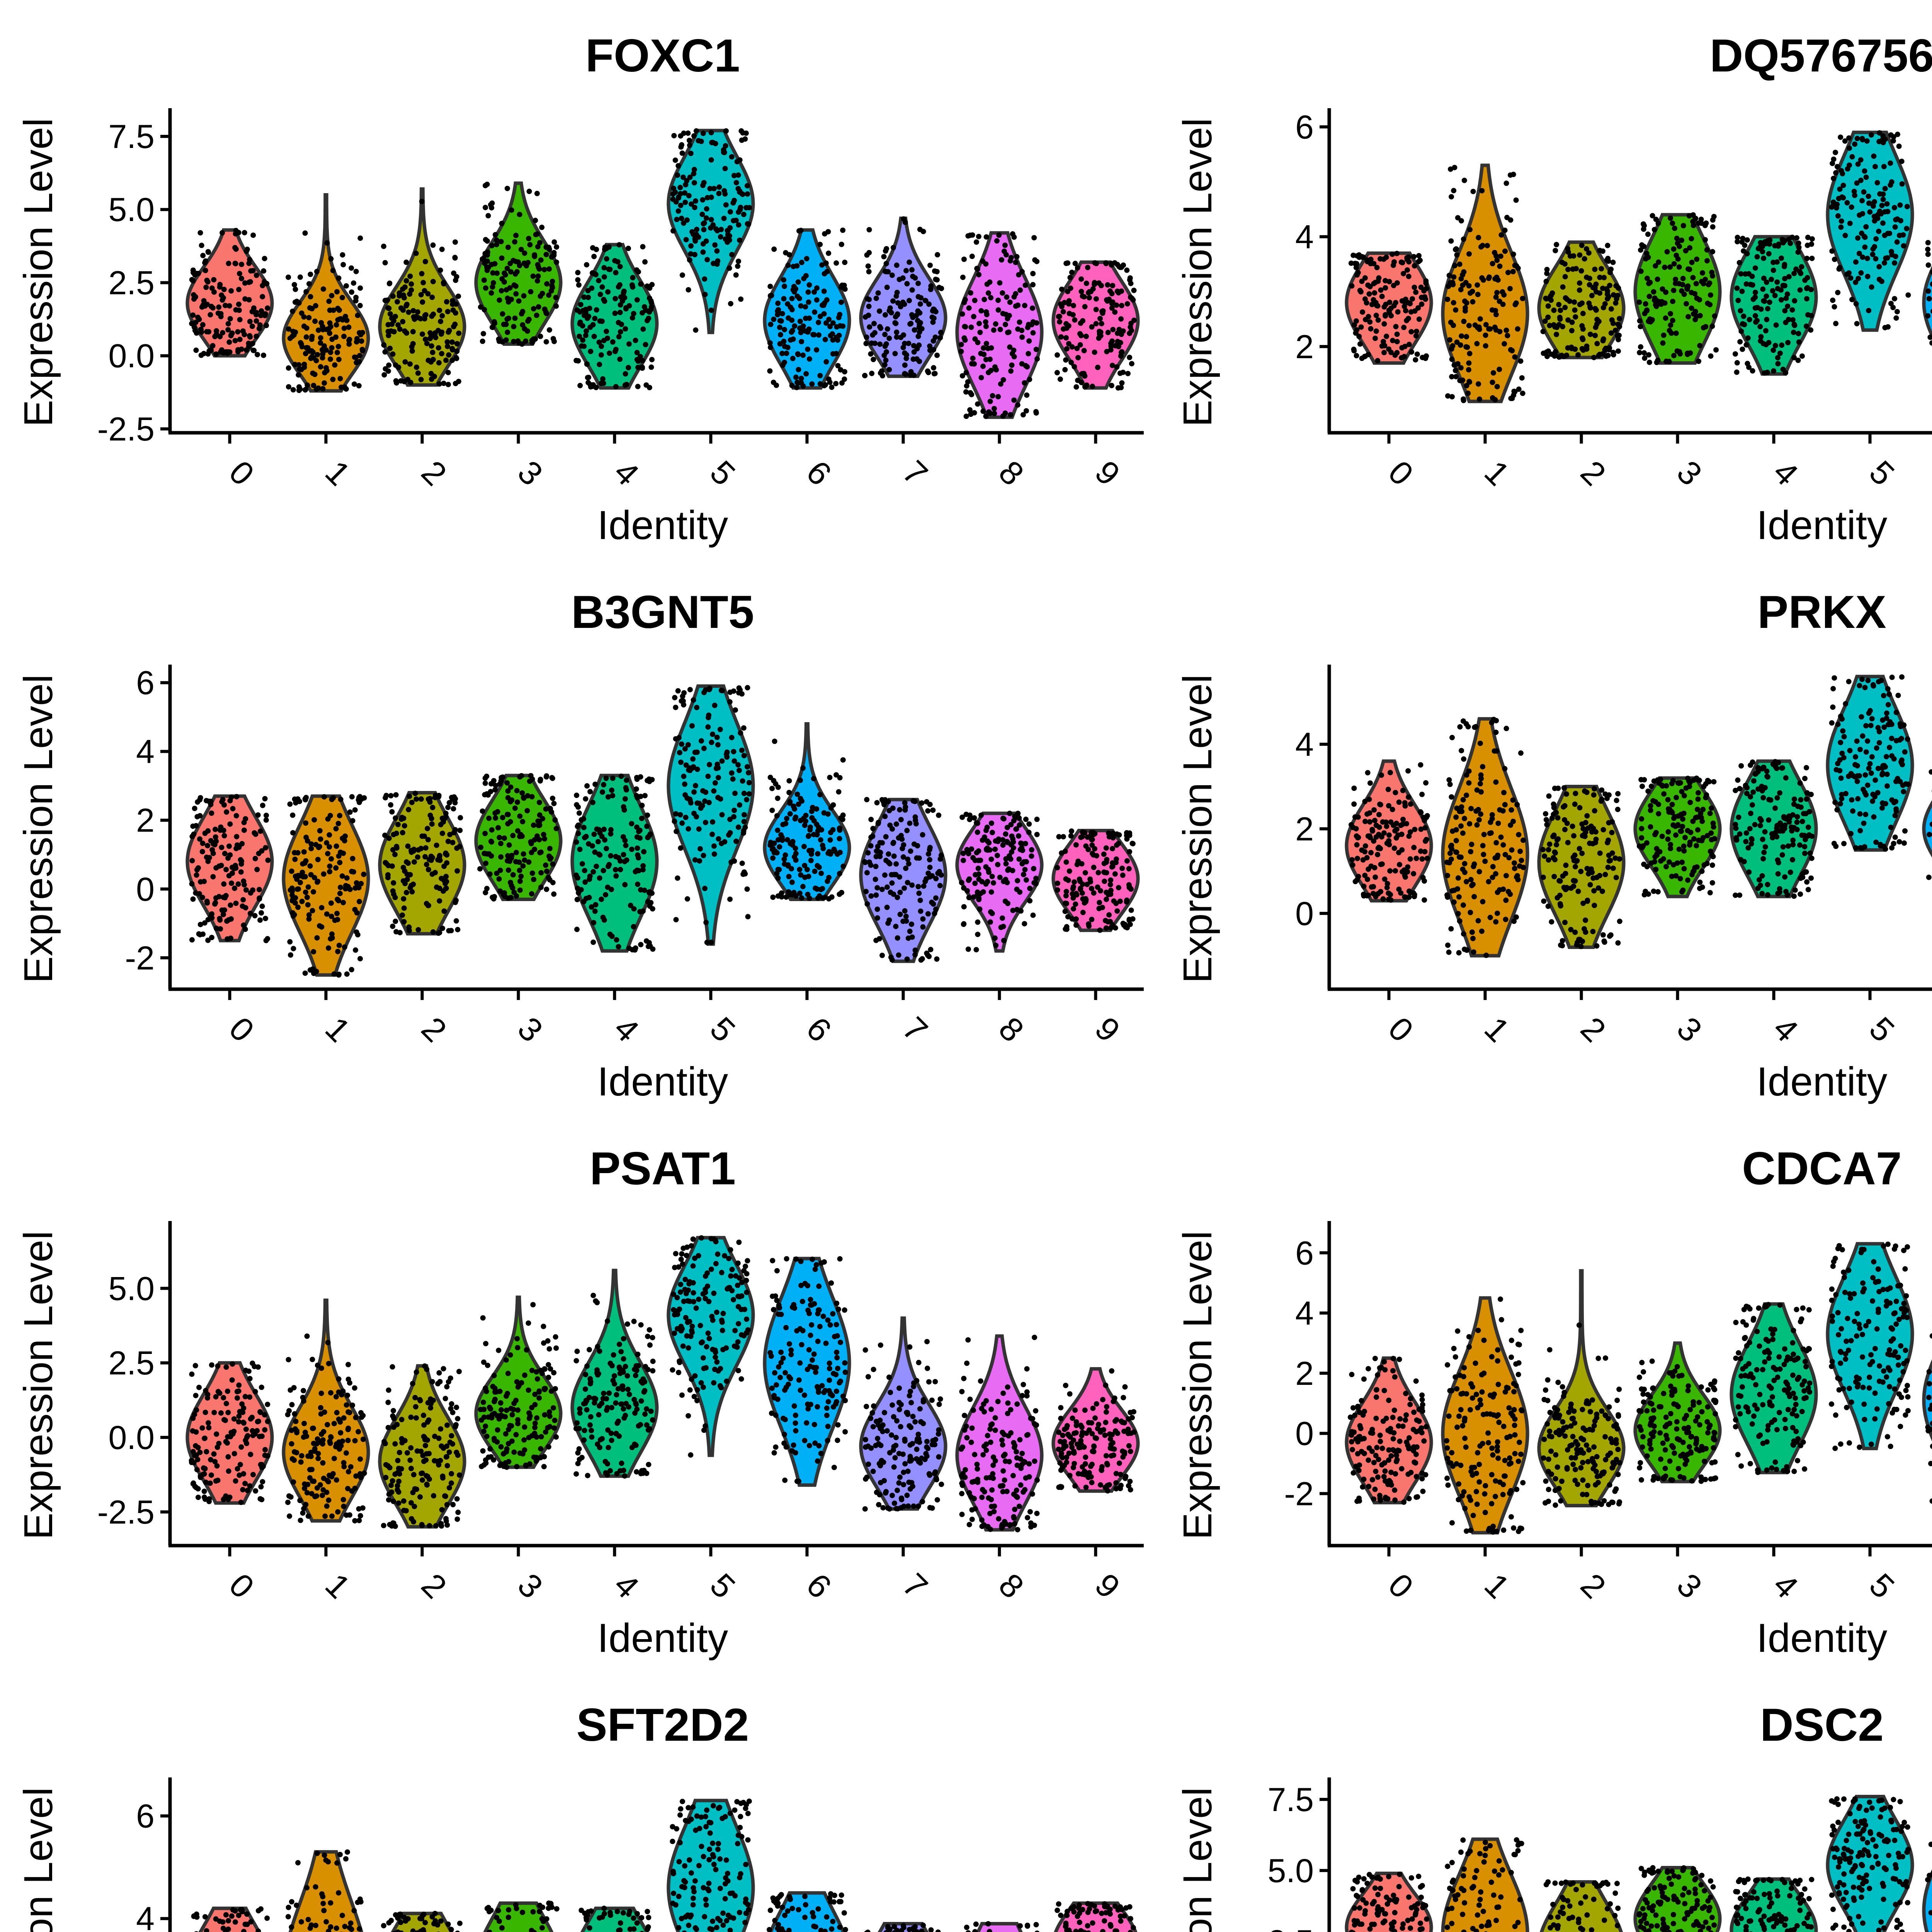 Image resolution: width=1932 pixels, height=1932 pixels. I want to click on x-tick-label: 0, so click(1400, 474).